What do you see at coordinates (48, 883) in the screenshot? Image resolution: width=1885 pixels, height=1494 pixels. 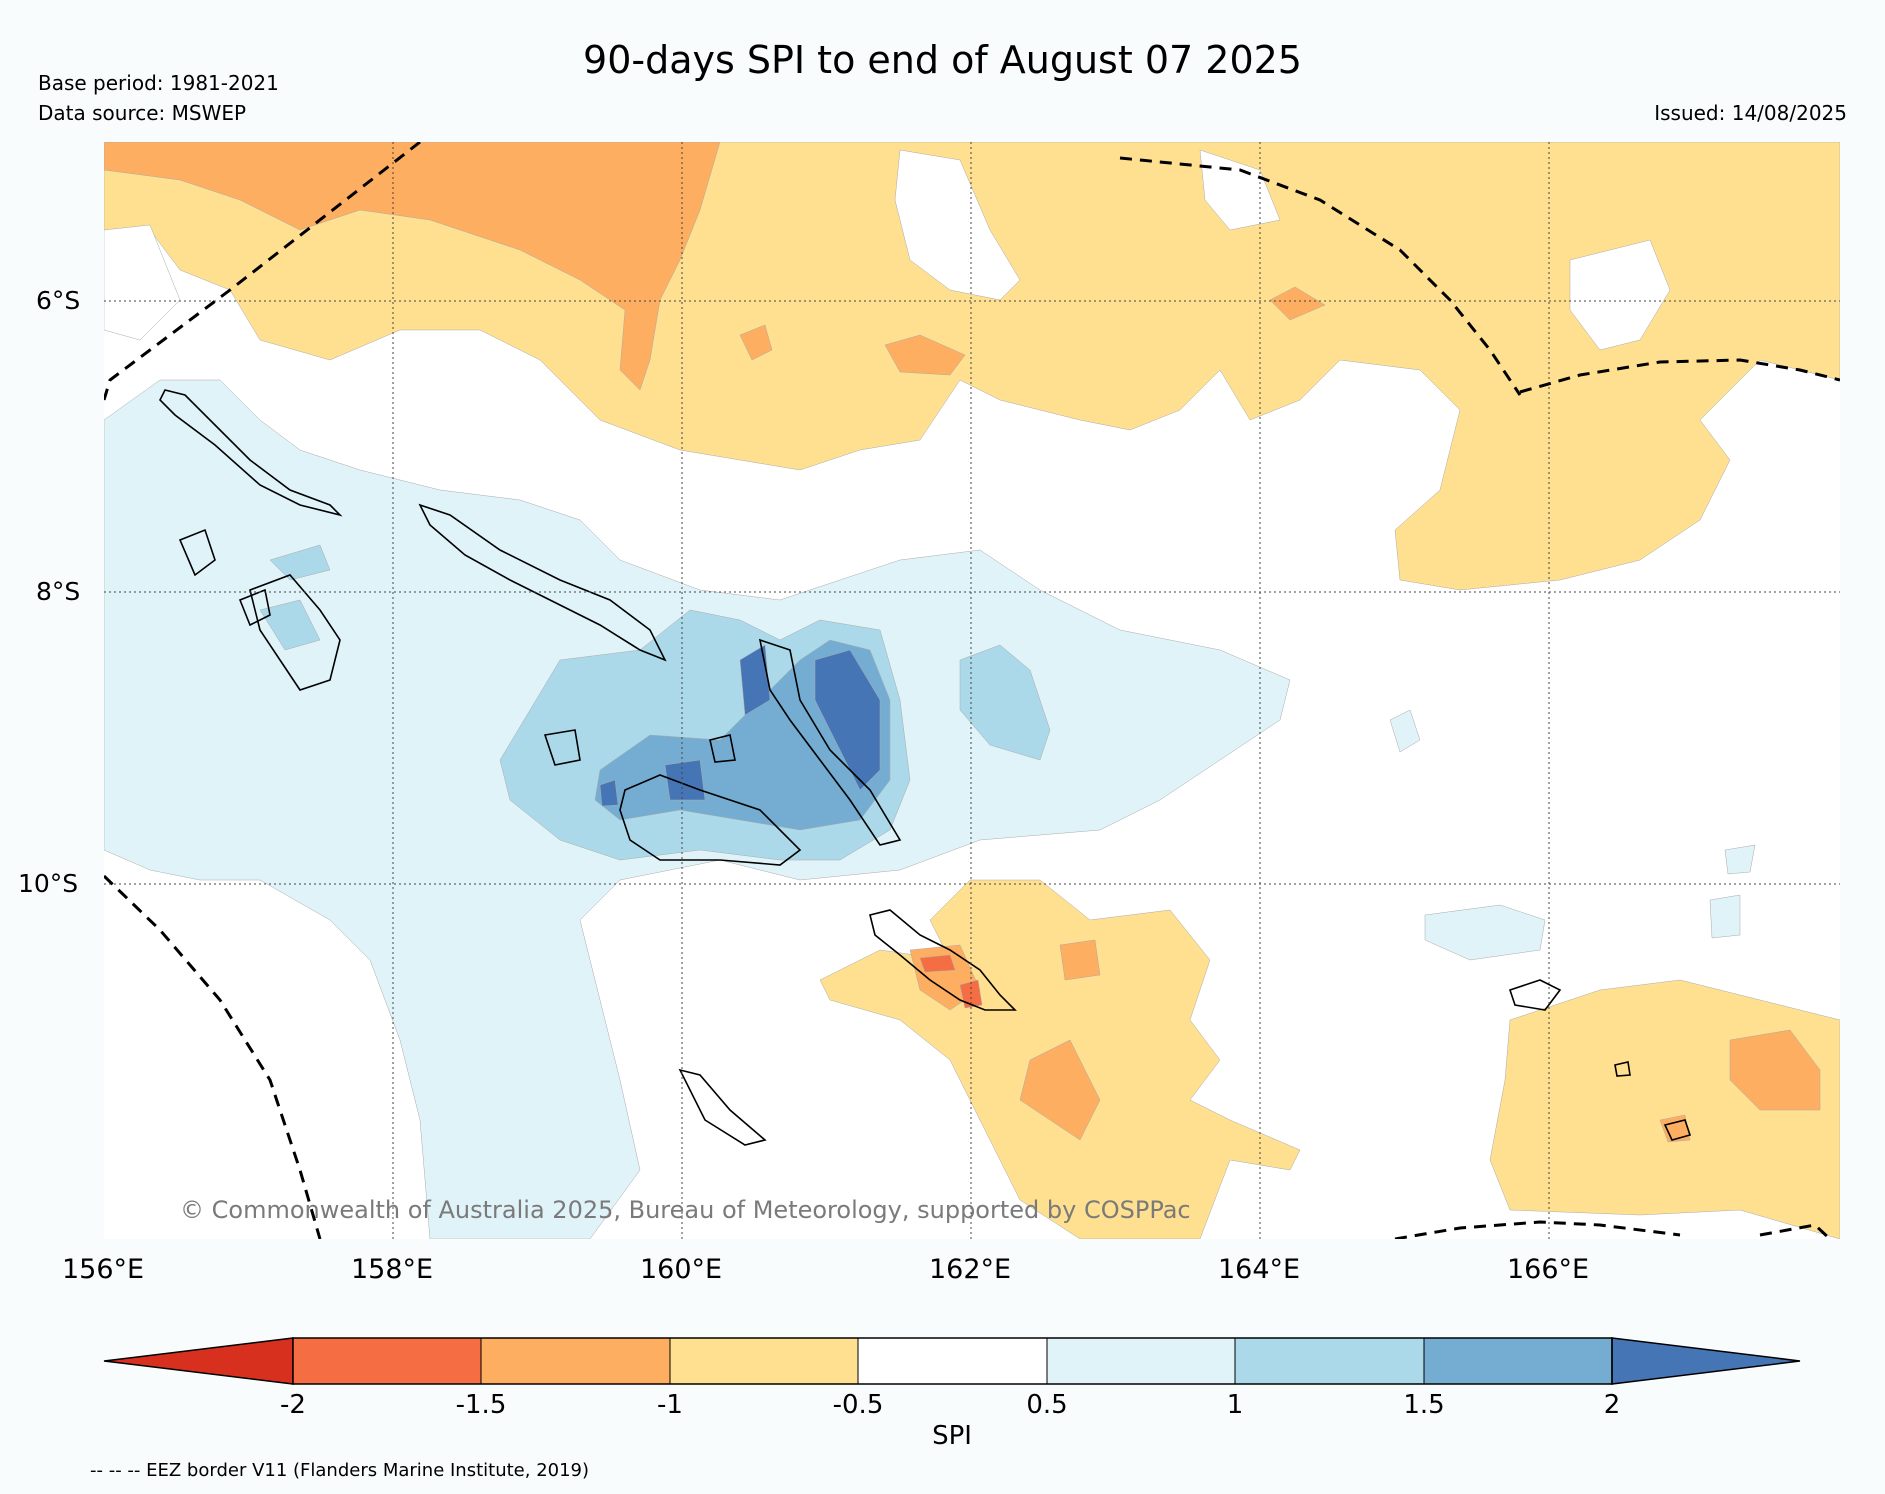 I see `lat-label-10s: 10°S` at bounding box center [48, 883].